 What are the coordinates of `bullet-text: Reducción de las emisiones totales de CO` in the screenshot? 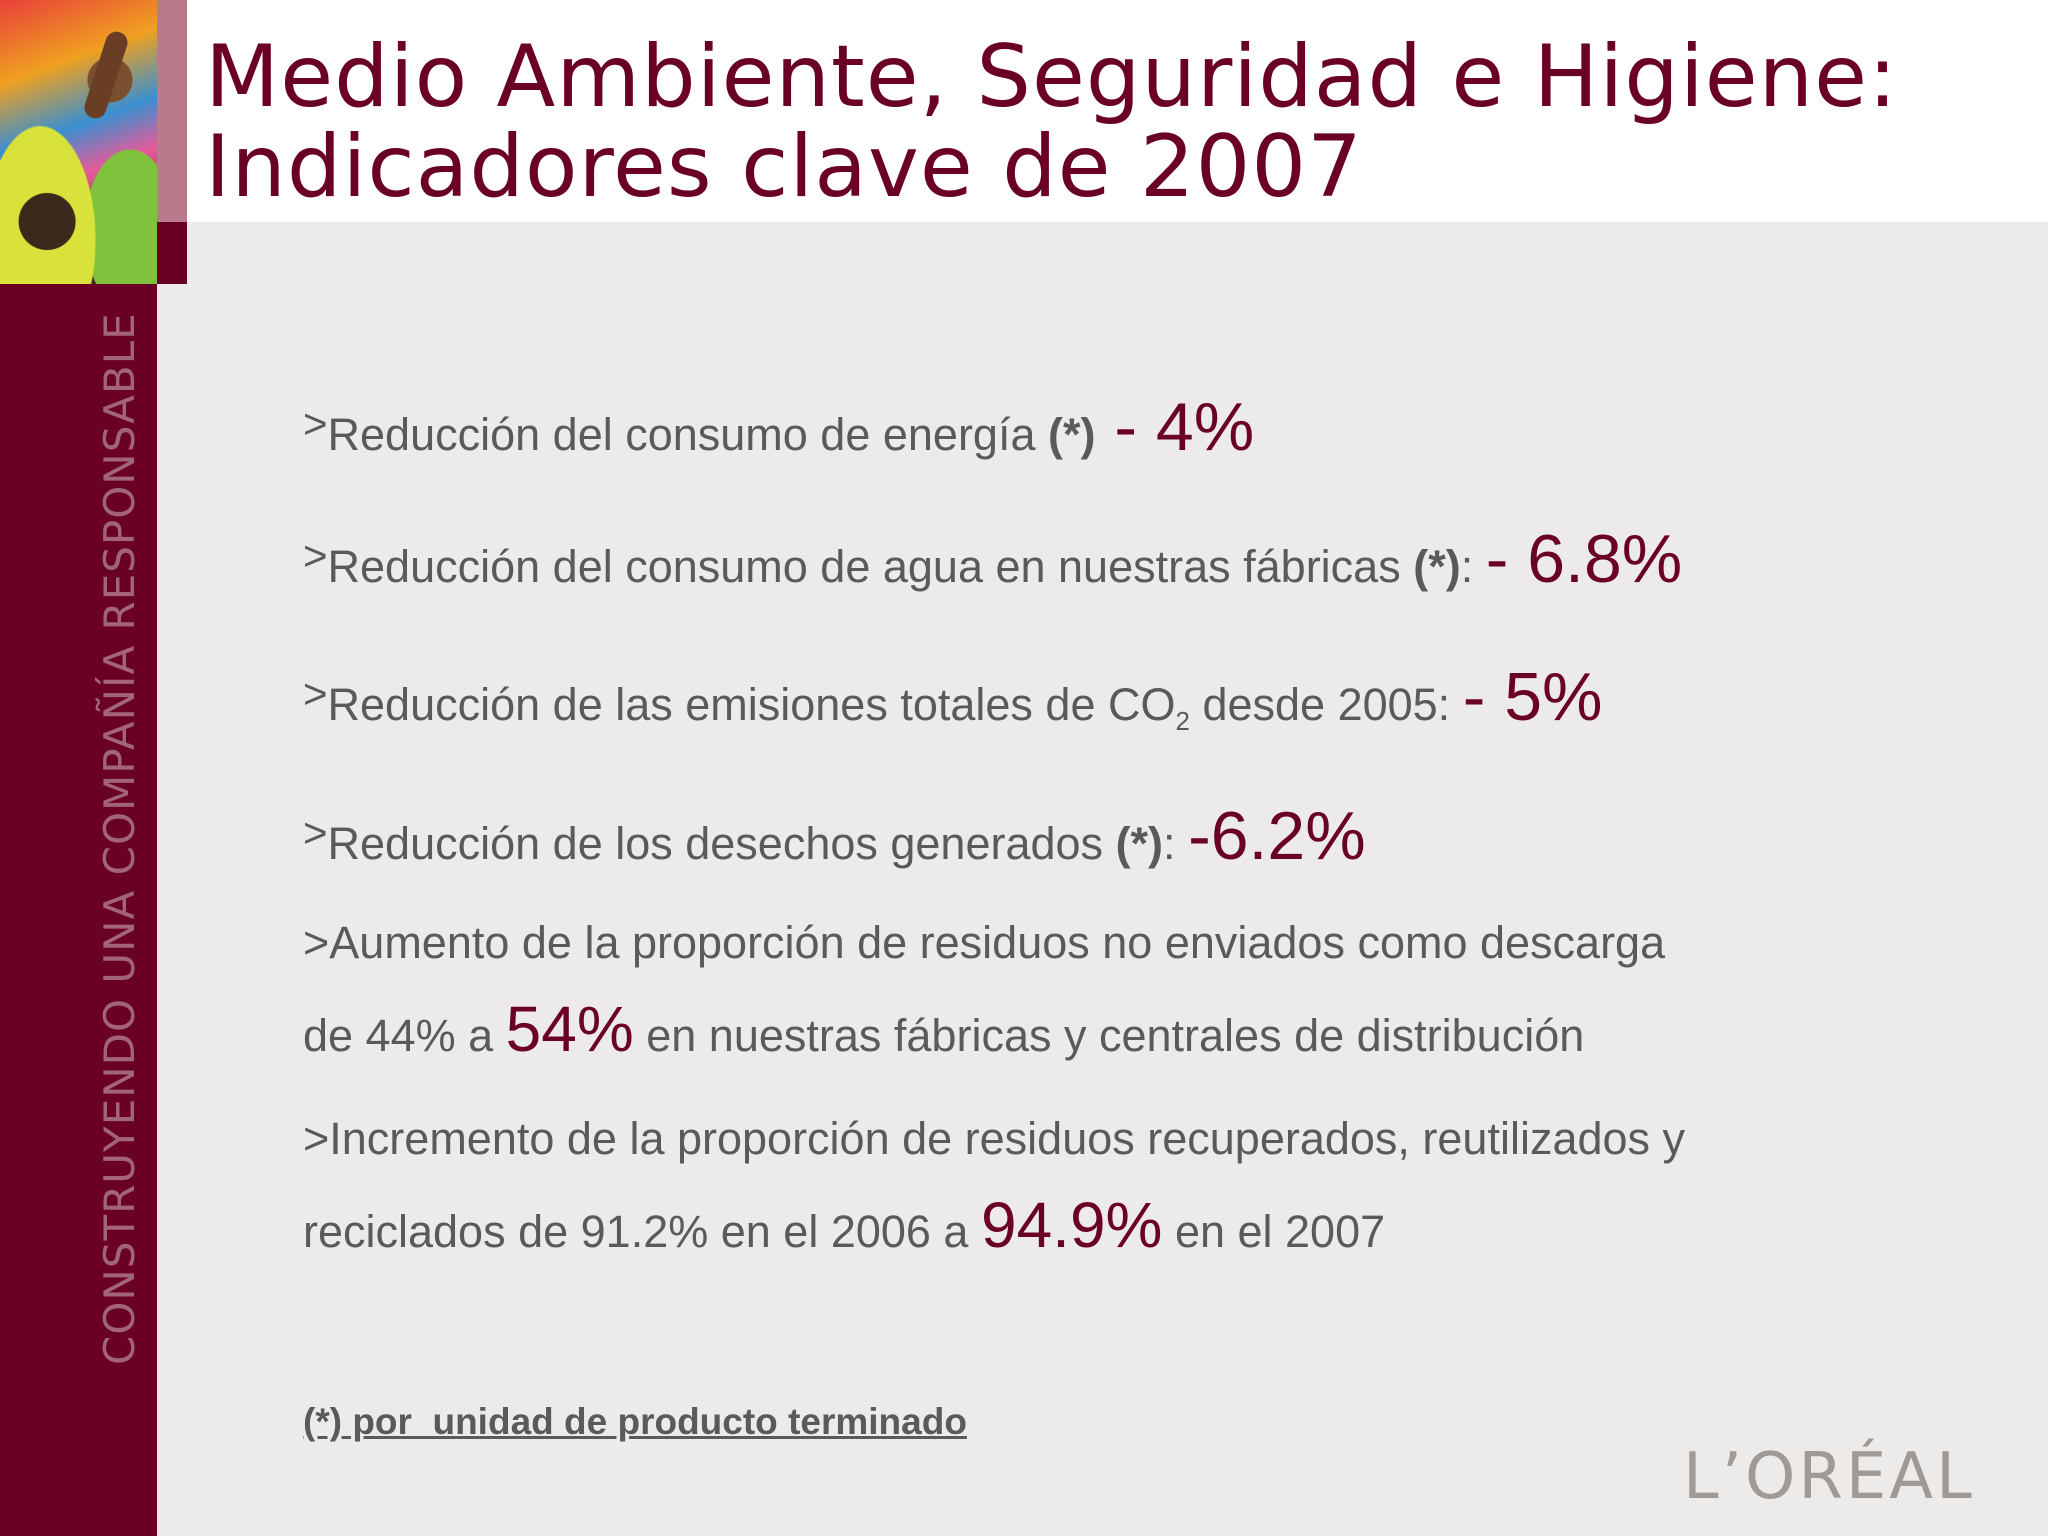 It's located at (751, 704).